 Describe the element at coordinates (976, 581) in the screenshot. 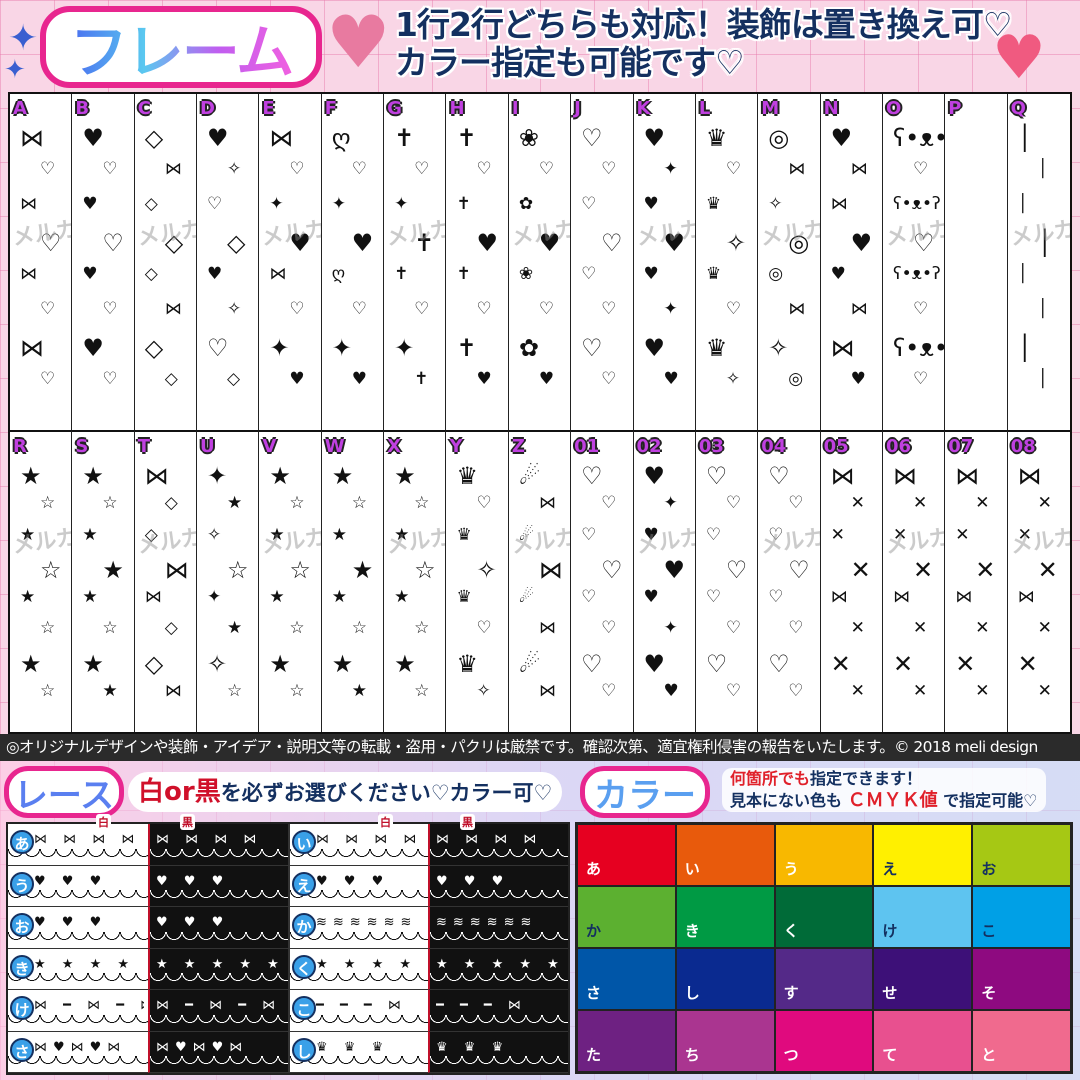

I see `frame-option-07: 07 ⋈ ✕ ✕ ✕ ⋈ ✕ ✕ ✕` at that location.